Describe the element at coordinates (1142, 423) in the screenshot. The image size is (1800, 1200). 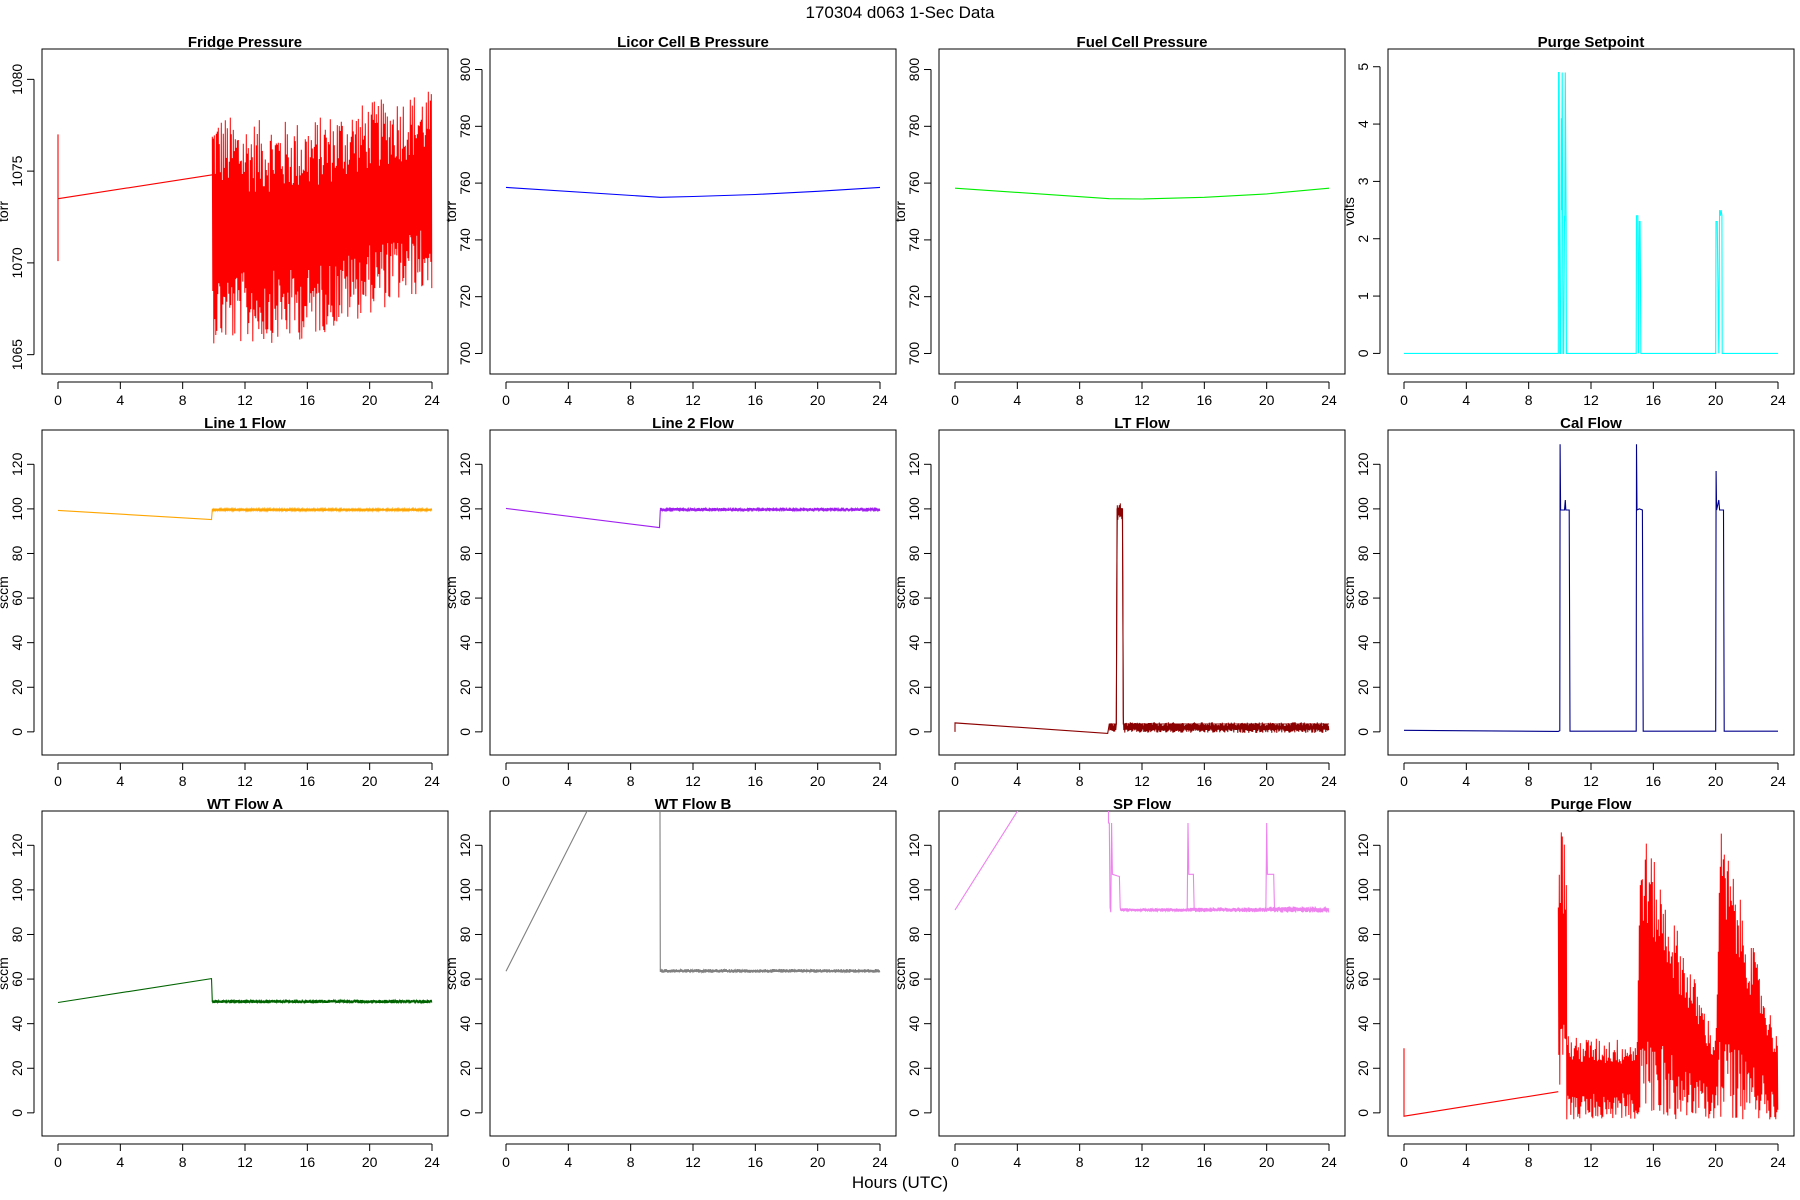
I see `panel-title: LT Flow` at that location.